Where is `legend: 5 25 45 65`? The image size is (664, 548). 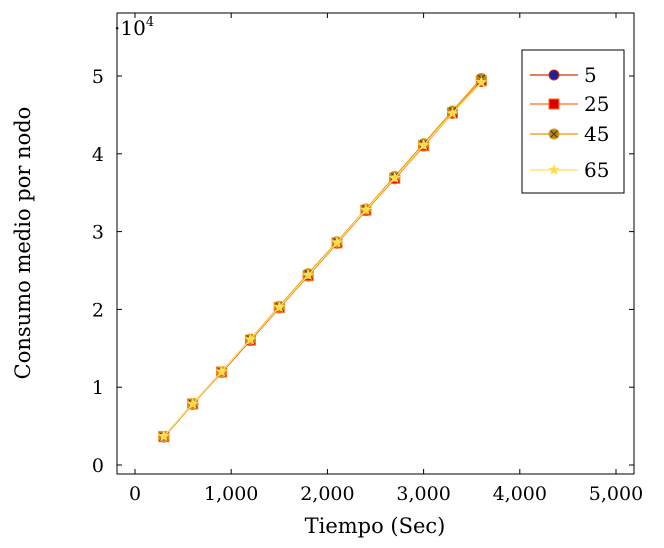 legend: 5 25 45 65 is located at coordinates (573, 121).